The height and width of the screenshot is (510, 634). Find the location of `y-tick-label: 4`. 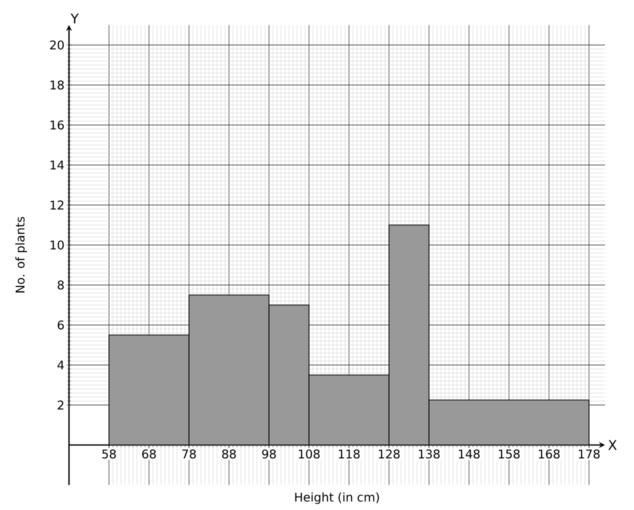

y-tick-label: 4 is located at coordinates (61, 365).